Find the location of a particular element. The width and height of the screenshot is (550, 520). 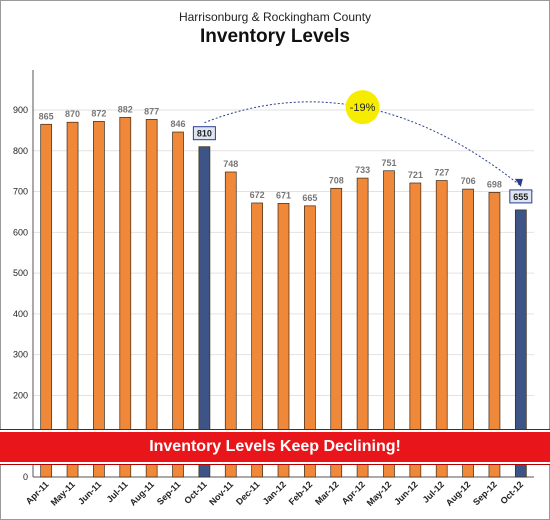

data-label: 727 is located at coordinates (441, 173).